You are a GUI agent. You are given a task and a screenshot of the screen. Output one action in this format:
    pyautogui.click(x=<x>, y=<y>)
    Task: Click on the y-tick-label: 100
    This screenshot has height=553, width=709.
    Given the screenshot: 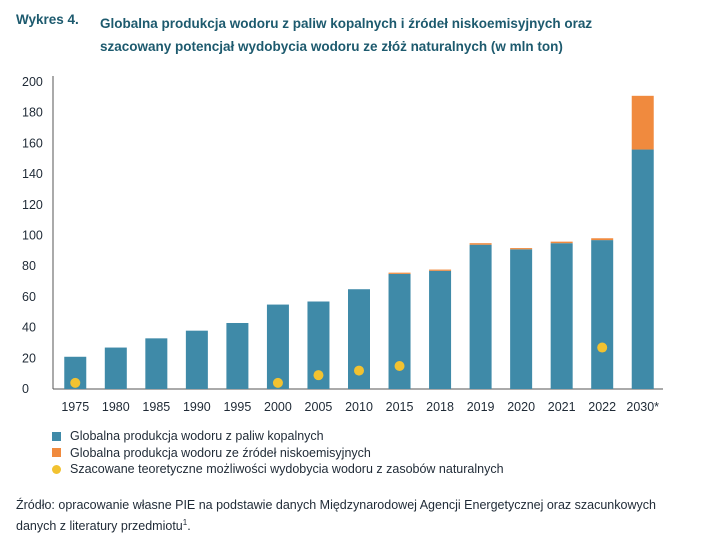 What is the action you would take?
    pyautogui.click(x=32, y=236)
    